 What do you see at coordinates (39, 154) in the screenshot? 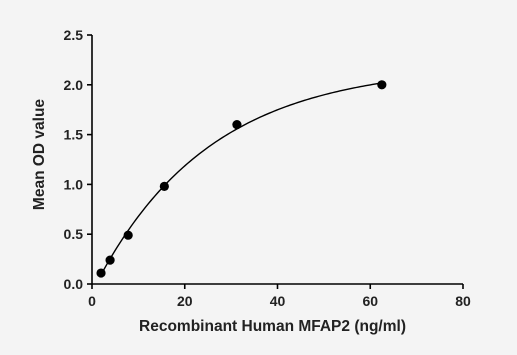
I see `y-axis-title: Mean OD value` at bounding box center [39, 154].